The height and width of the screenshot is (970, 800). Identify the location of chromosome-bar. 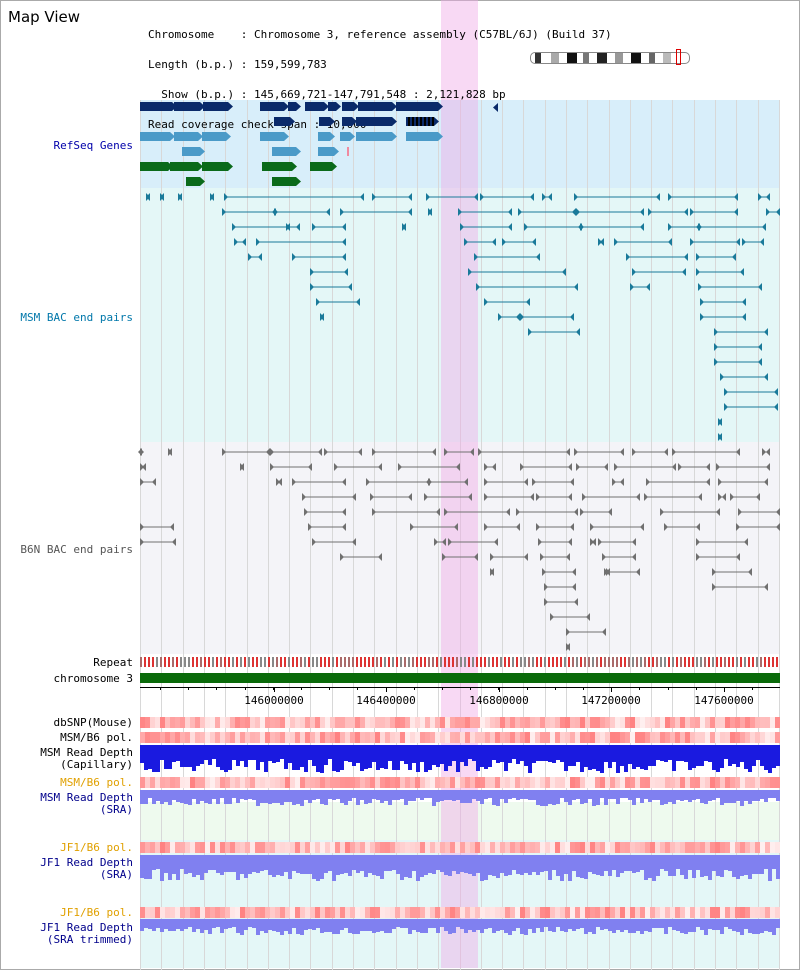
(460, 678).